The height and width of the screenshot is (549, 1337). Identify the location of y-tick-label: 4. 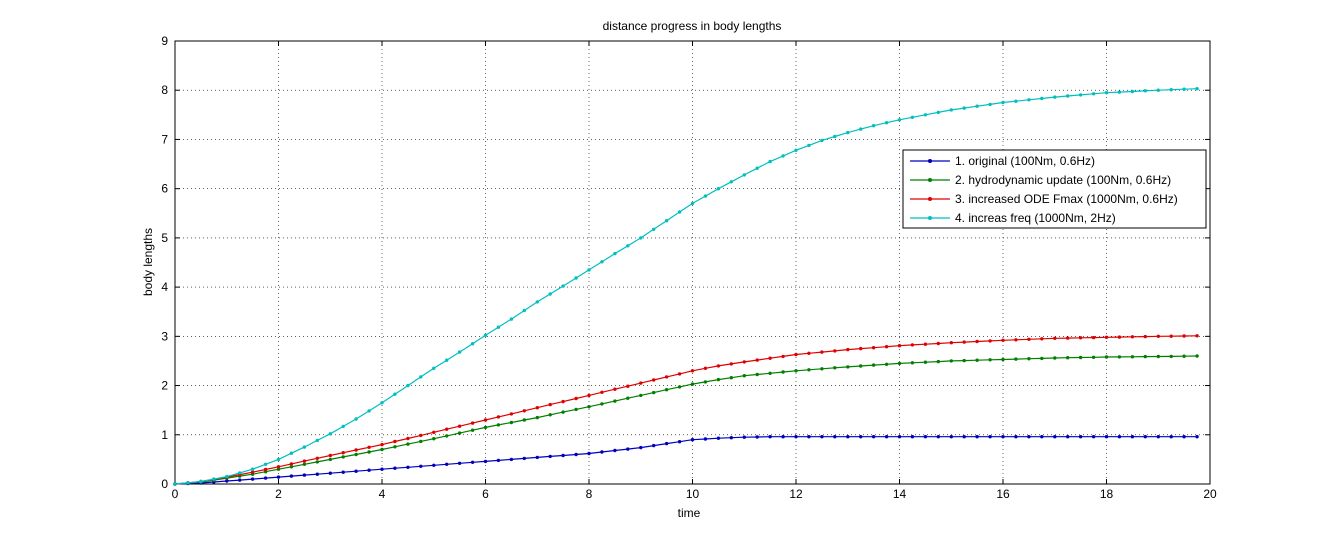
(164, 287).